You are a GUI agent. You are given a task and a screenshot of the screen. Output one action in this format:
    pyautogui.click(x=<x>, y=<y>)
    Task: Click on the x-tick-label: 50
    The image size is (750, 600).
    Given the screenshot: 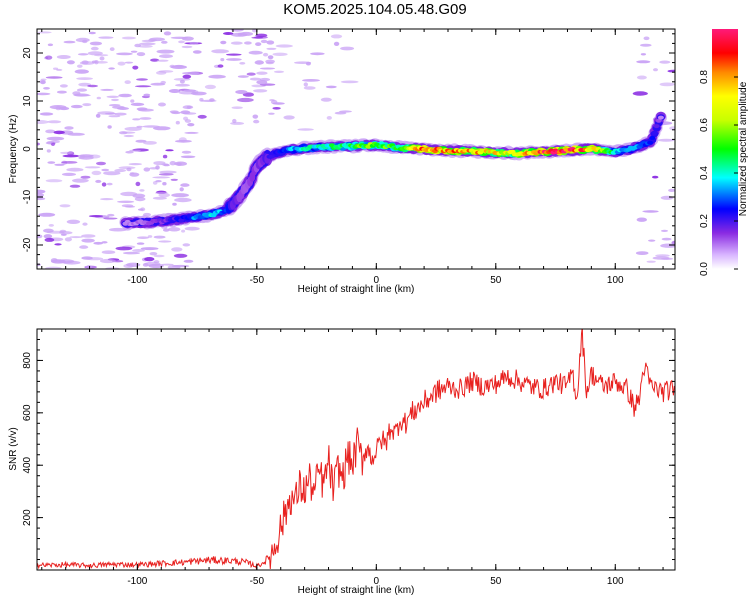 What is the action you would take?
    pyautogui.click(x=496, y=280)
    